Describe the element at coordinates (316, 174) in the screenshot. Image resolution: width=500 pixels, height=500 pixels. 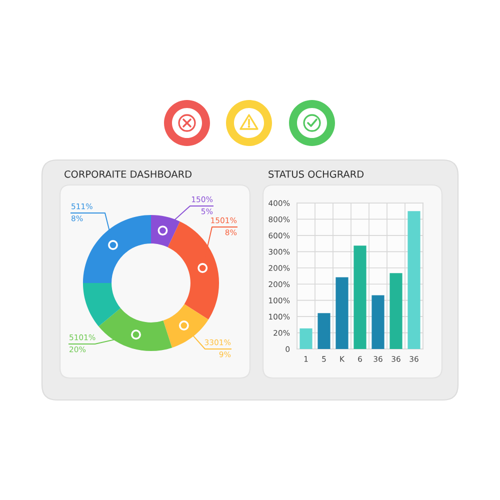
I see `chart-title: STATUS OCHGRARD` at that location.